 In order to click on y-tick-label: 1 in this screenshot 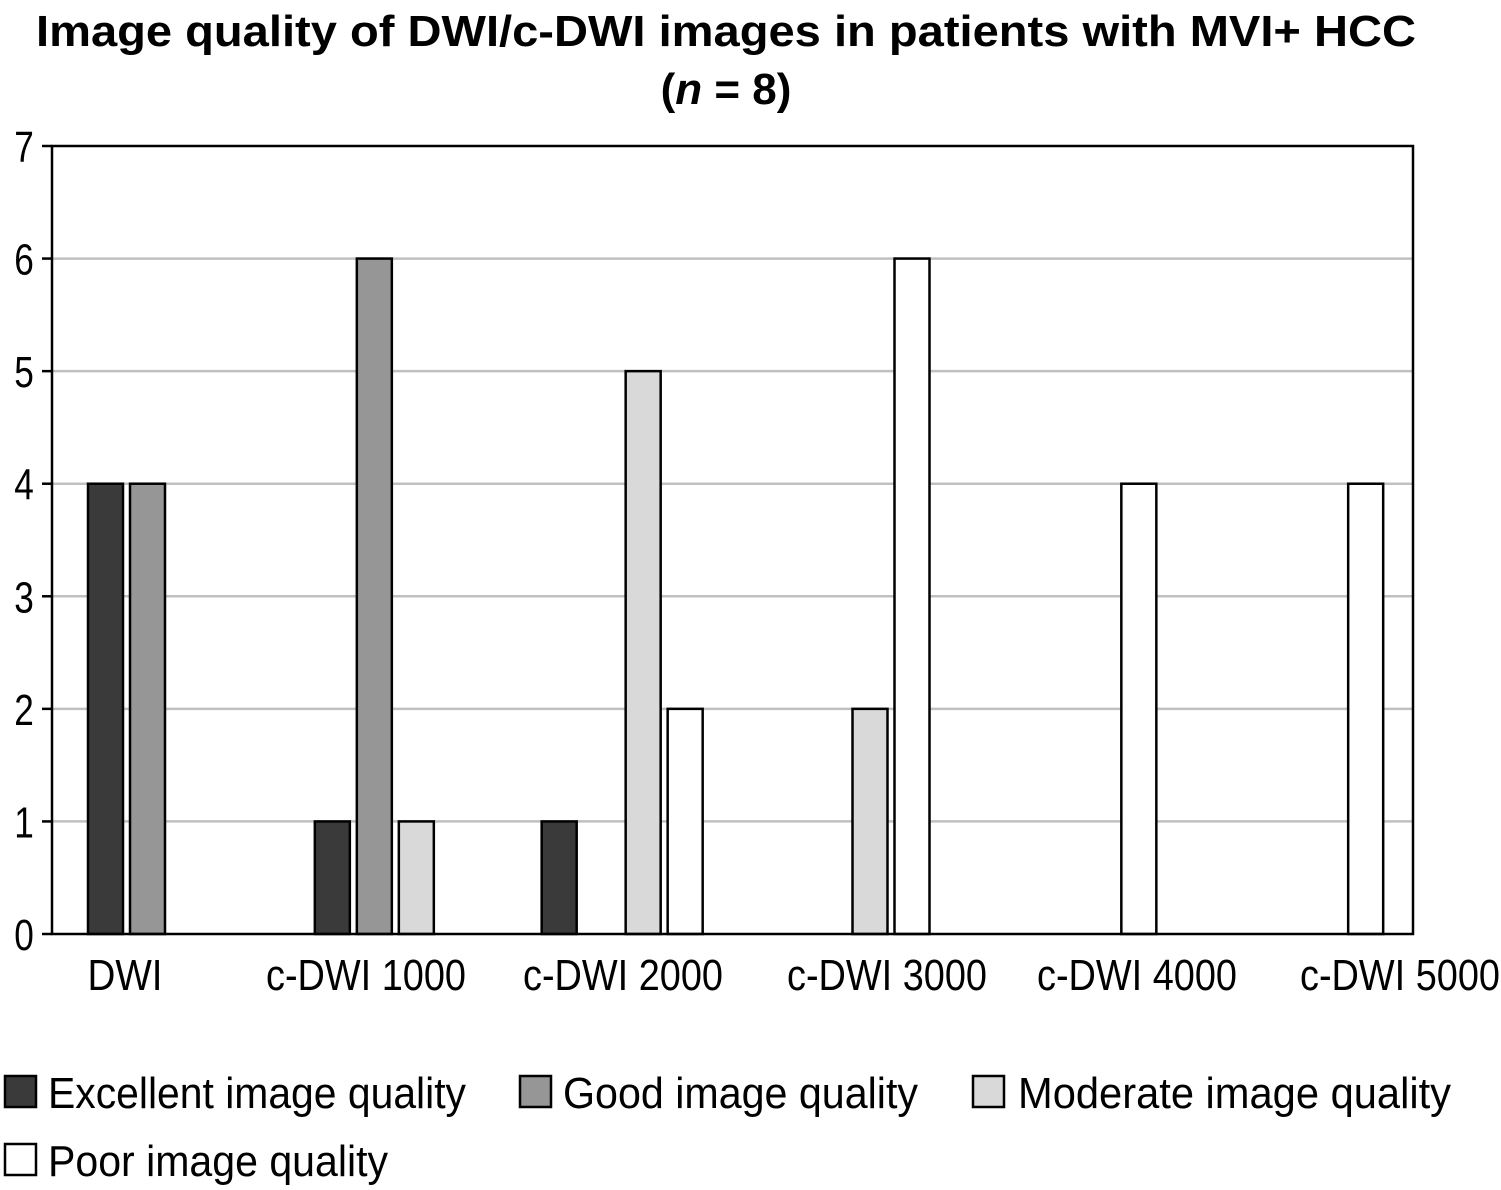, I will do `click(24, 823)`.